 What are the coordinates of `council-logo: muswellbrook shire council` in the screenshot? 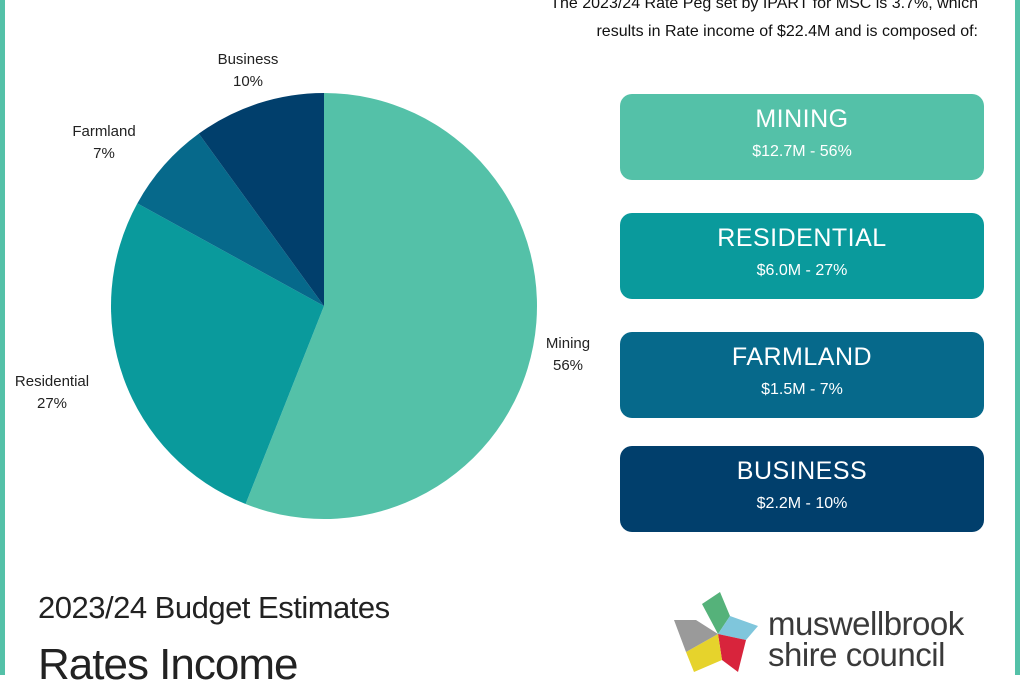 It's located at (832, 635).